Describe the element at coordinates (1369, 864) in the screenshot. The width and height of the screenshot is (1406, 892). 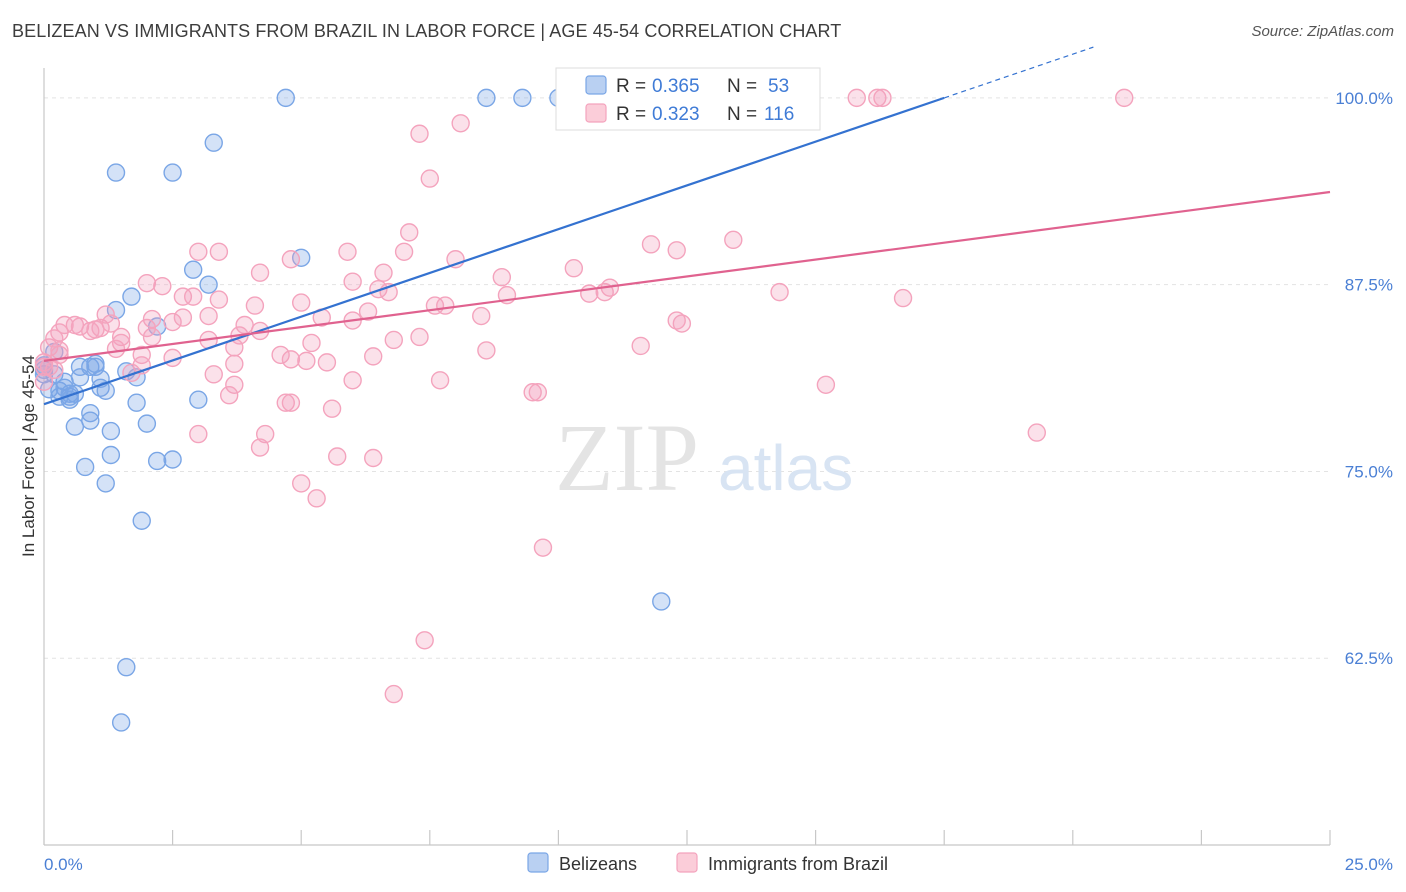
I see `x-tick-label-max: 25.0%` at that location.